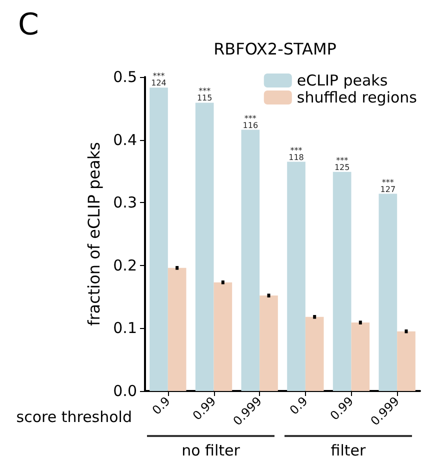 This screenshot has height=466, width=430. I want to click on legend-label: shuffled regions, so click(357, 97).